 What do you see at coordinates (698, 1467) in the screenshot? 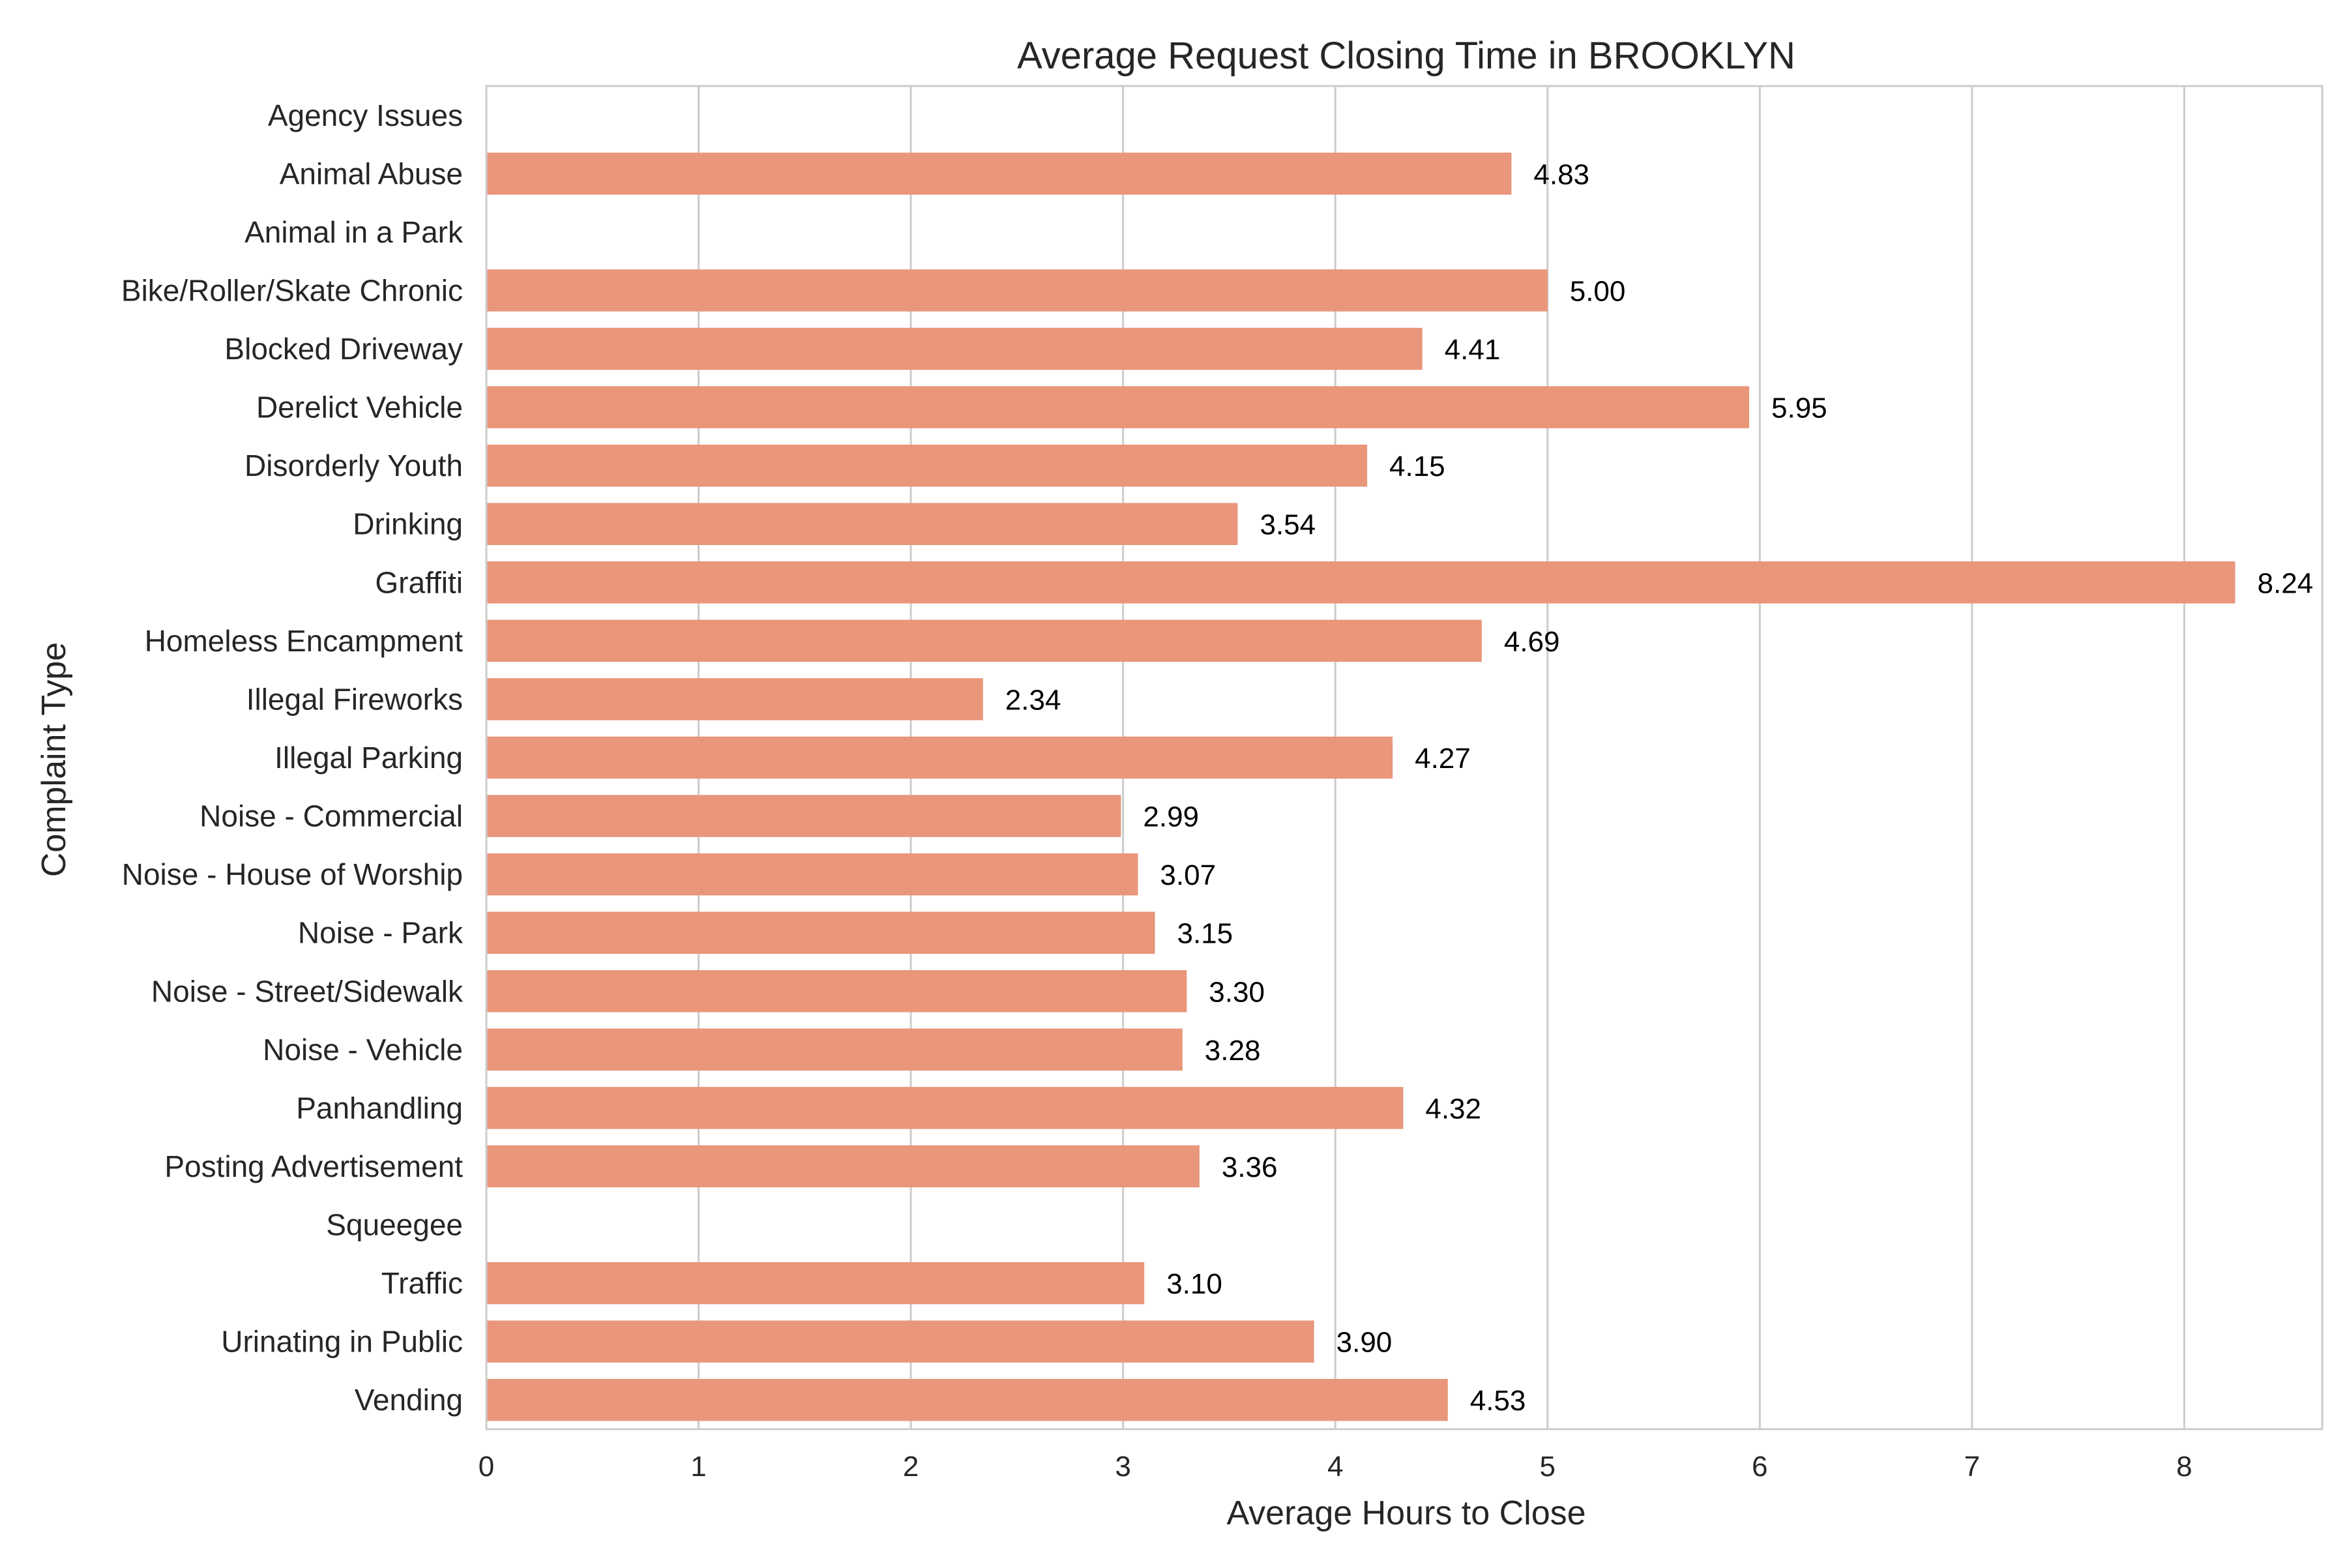
I see `x-tick-label: 1` at bounding box center [698, 1467].